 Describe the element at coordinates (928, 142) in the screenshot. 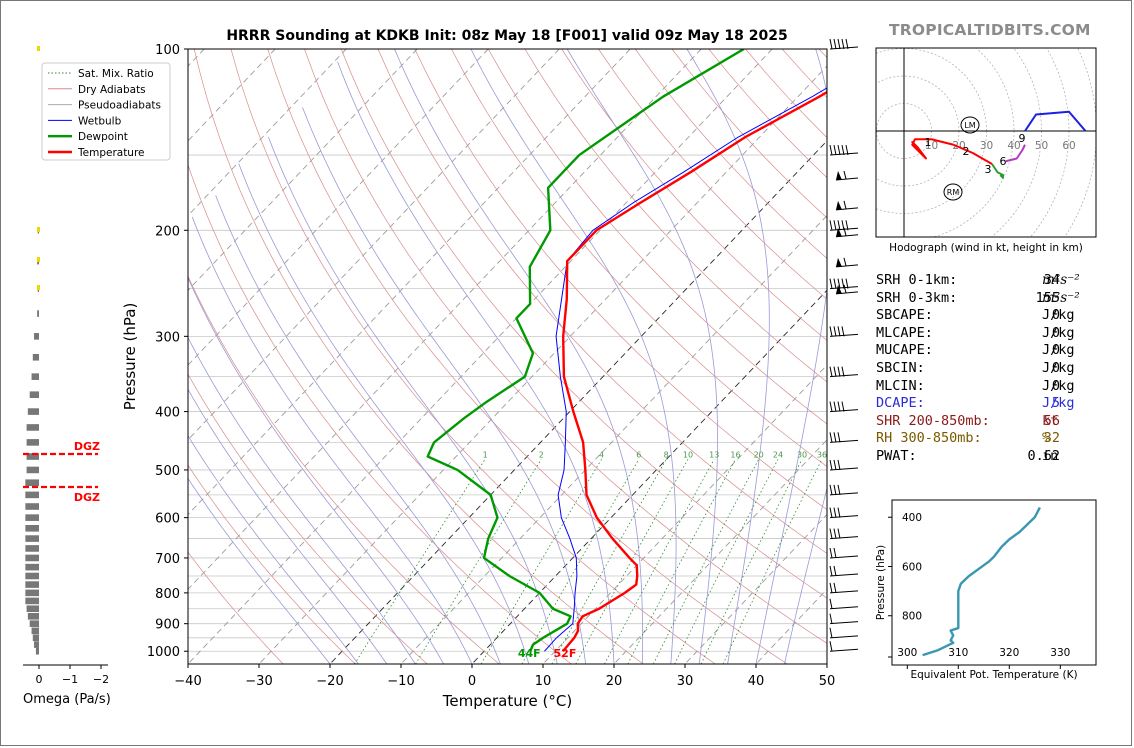

I see `hodograph-height-label: 1` at that location.